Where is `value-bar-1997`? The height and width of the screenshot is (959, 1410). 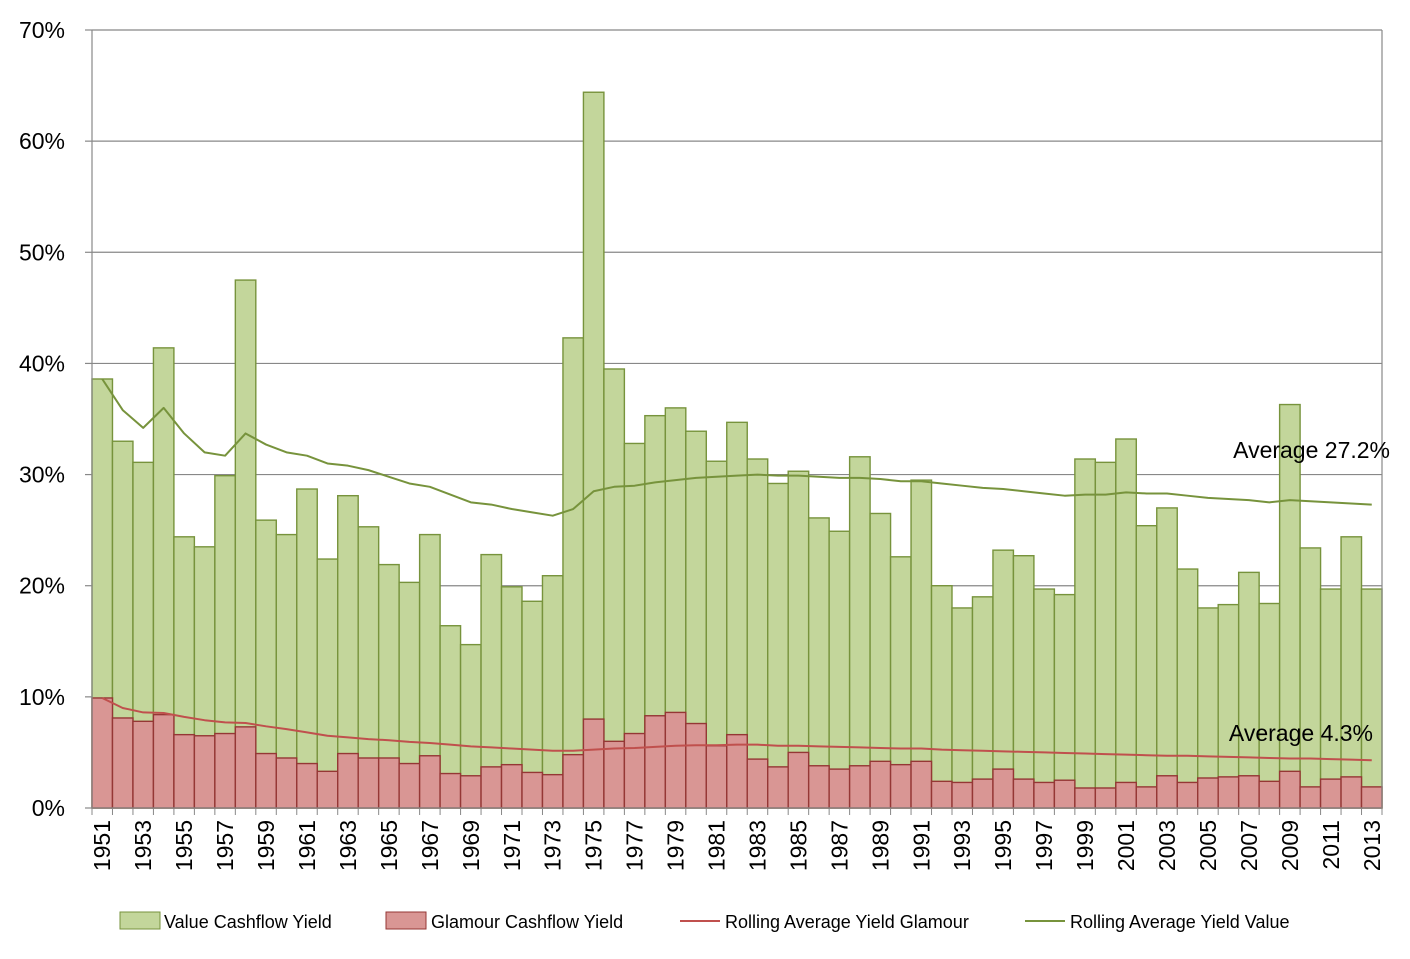
value-bar-1997 is located at coordinates (1044, 698).